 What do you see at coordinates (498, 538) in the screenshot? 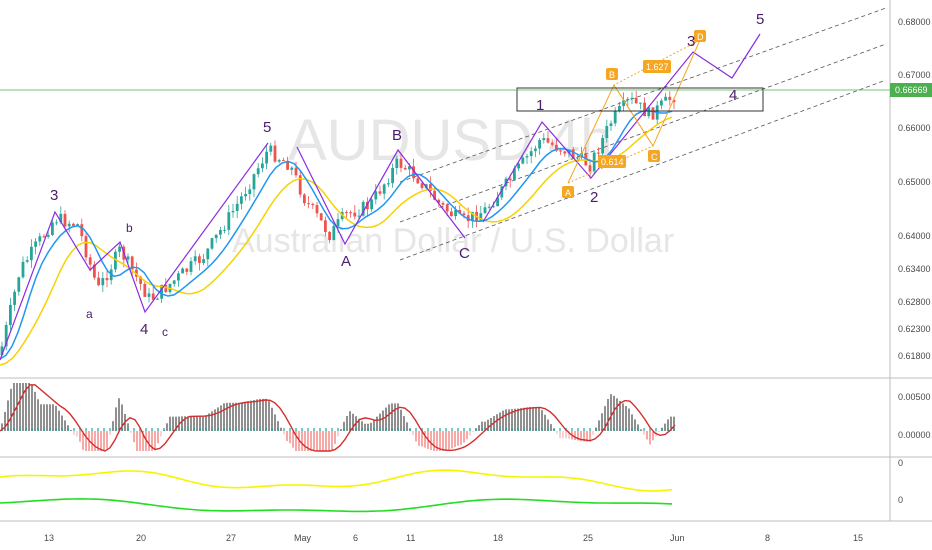
I see `time-tick: 18` at bounding box center [498, 538].